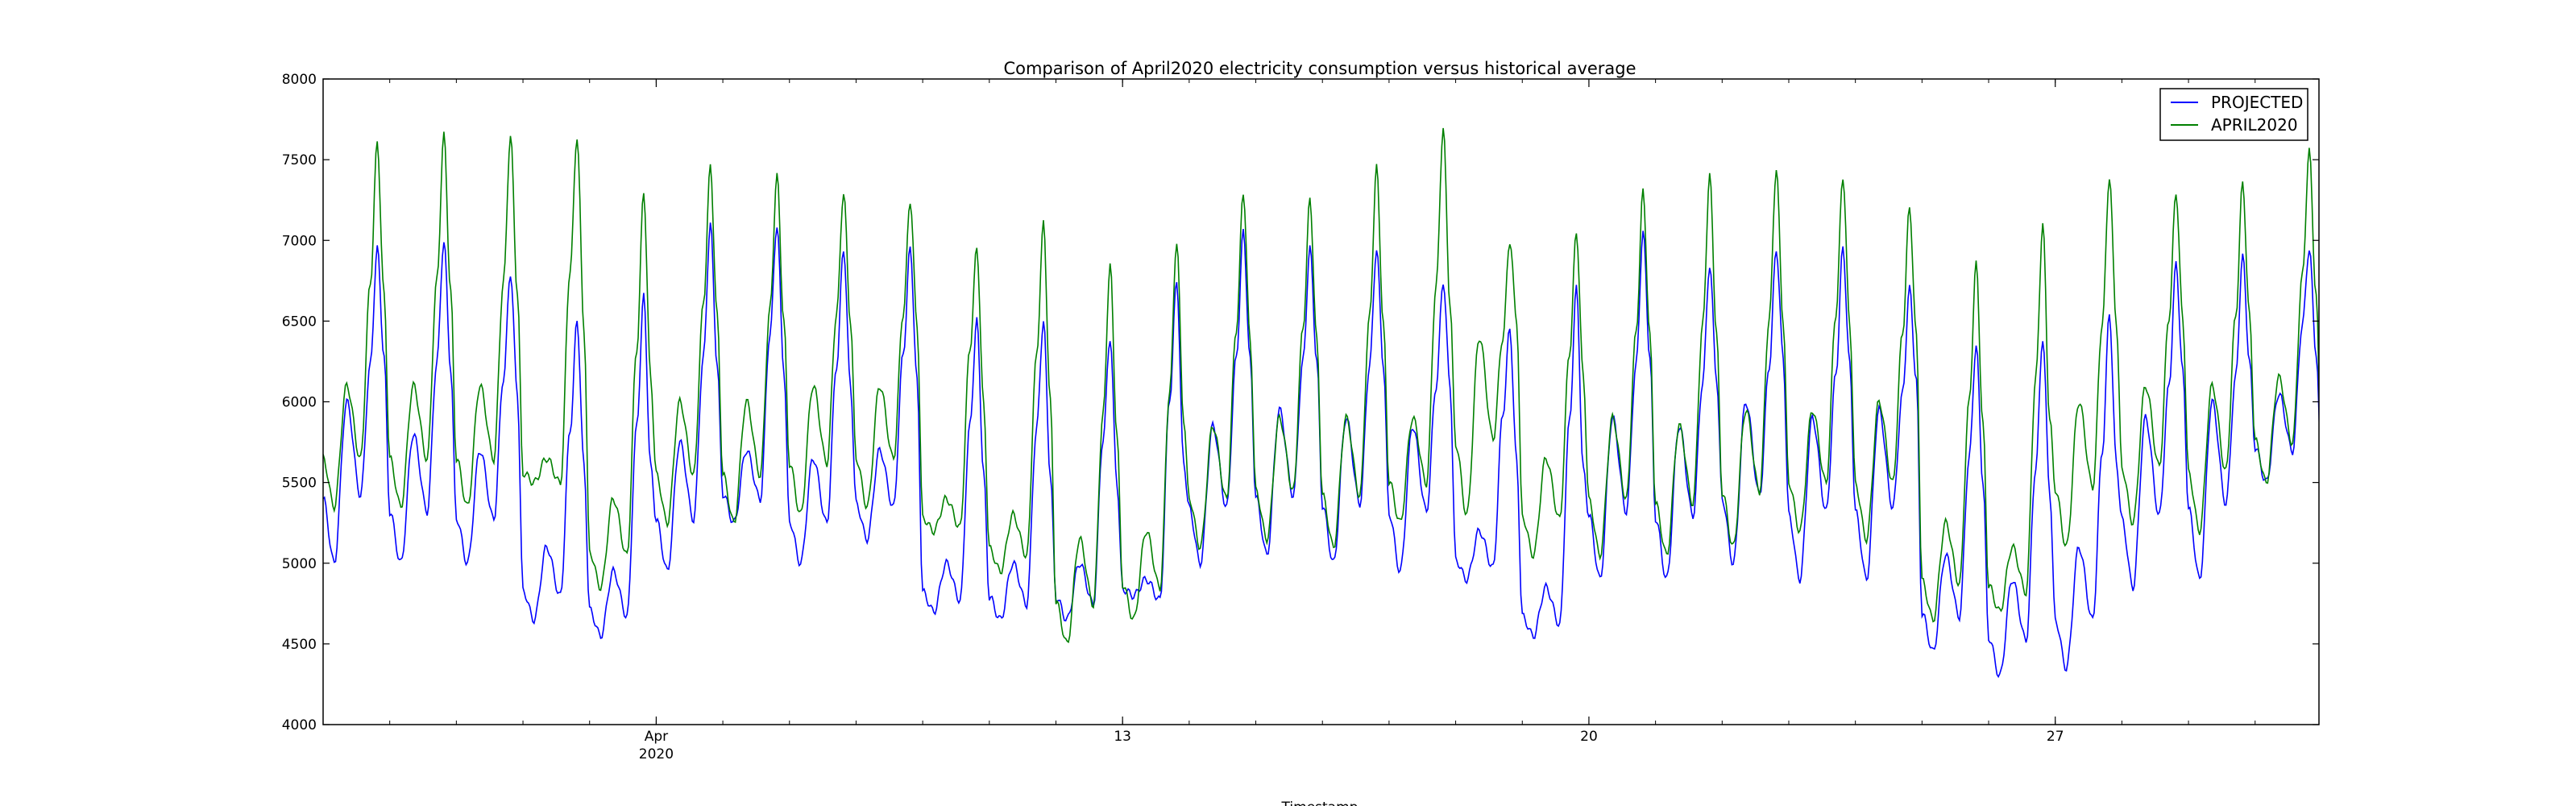  Describe the element at coordinates (2055, 737) in the screenshot. I see `x-tick-label: 27` at that location.